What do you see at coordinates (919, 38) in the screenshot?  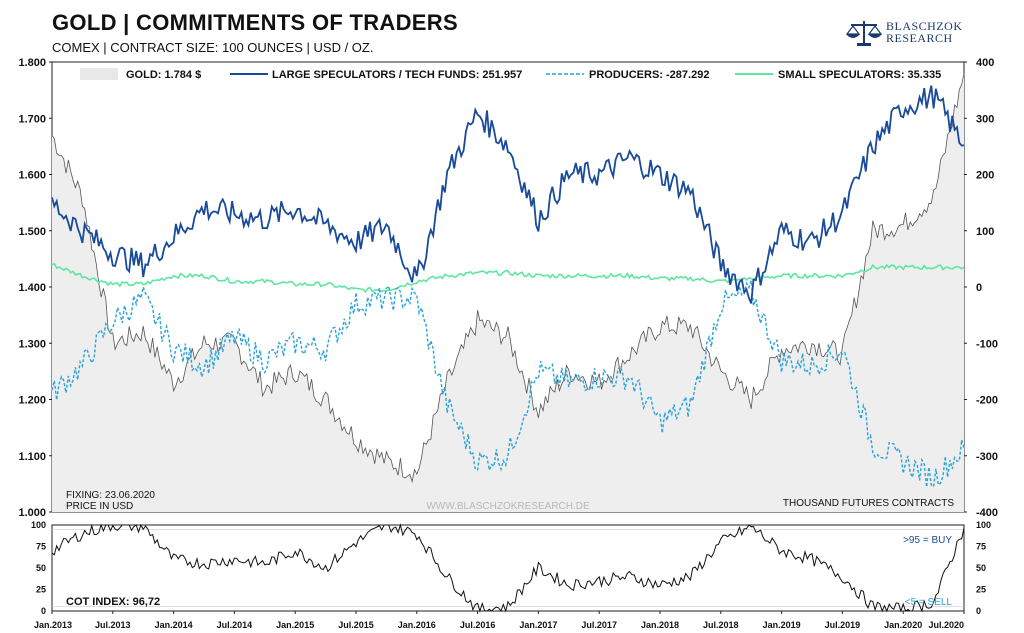 I see `logo-line2: RESEARCH` at bounding box center [919, 38].